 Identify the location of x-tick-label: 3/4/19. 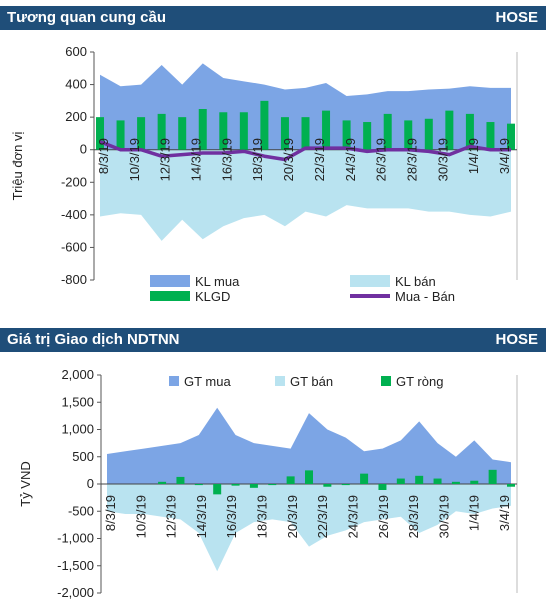
(504, 513).